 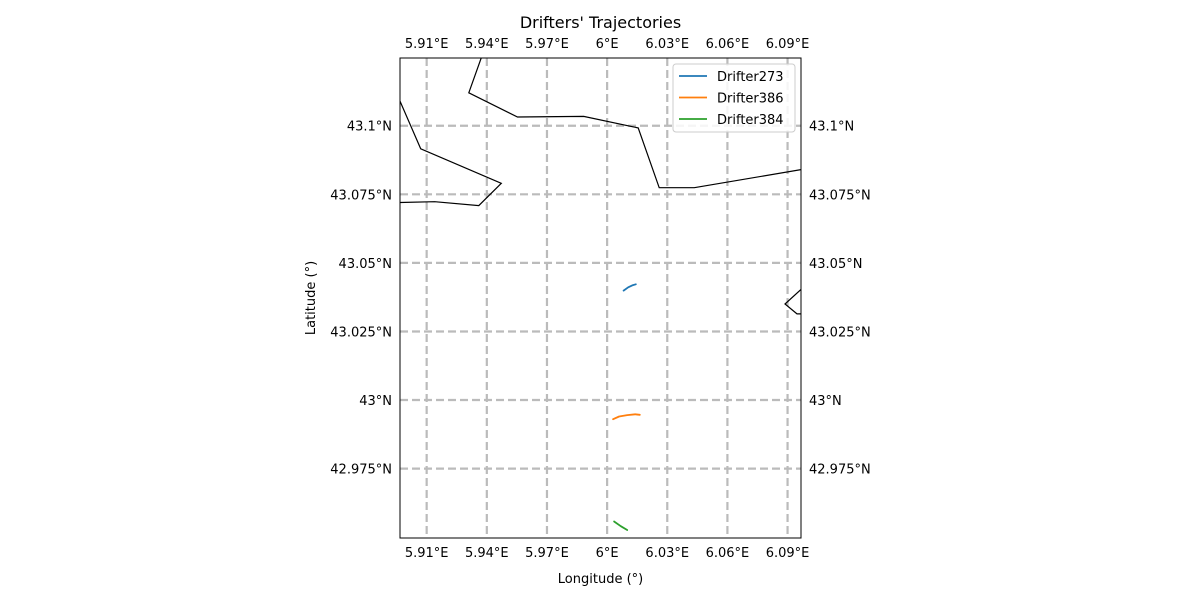 I want to click on series-line-drifter386, so click(x=626, y=417).